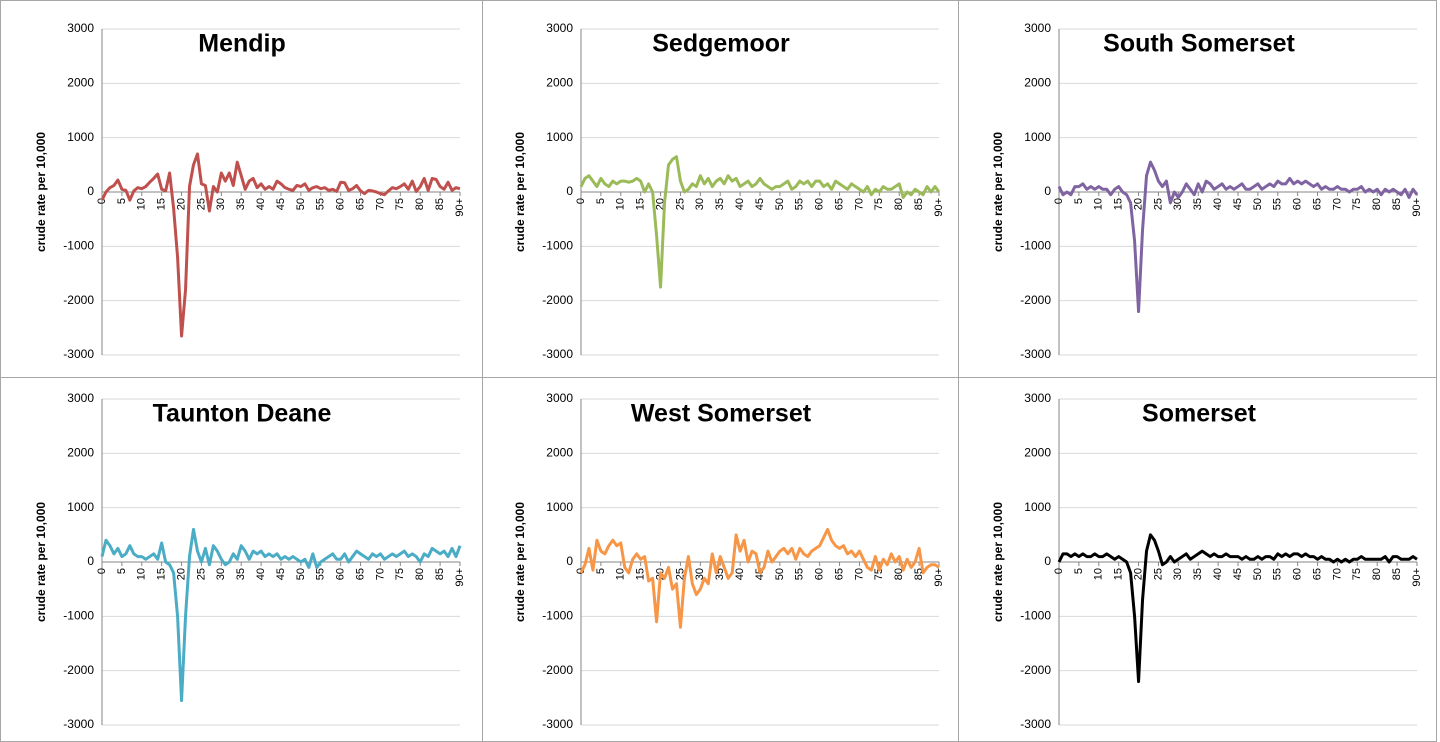 This screenshot has height=742, width=1440. What do you see at coordinates (261, 574) in the screenshot?
I see `x-tick-label: 40` at bounding box center [261, 574].